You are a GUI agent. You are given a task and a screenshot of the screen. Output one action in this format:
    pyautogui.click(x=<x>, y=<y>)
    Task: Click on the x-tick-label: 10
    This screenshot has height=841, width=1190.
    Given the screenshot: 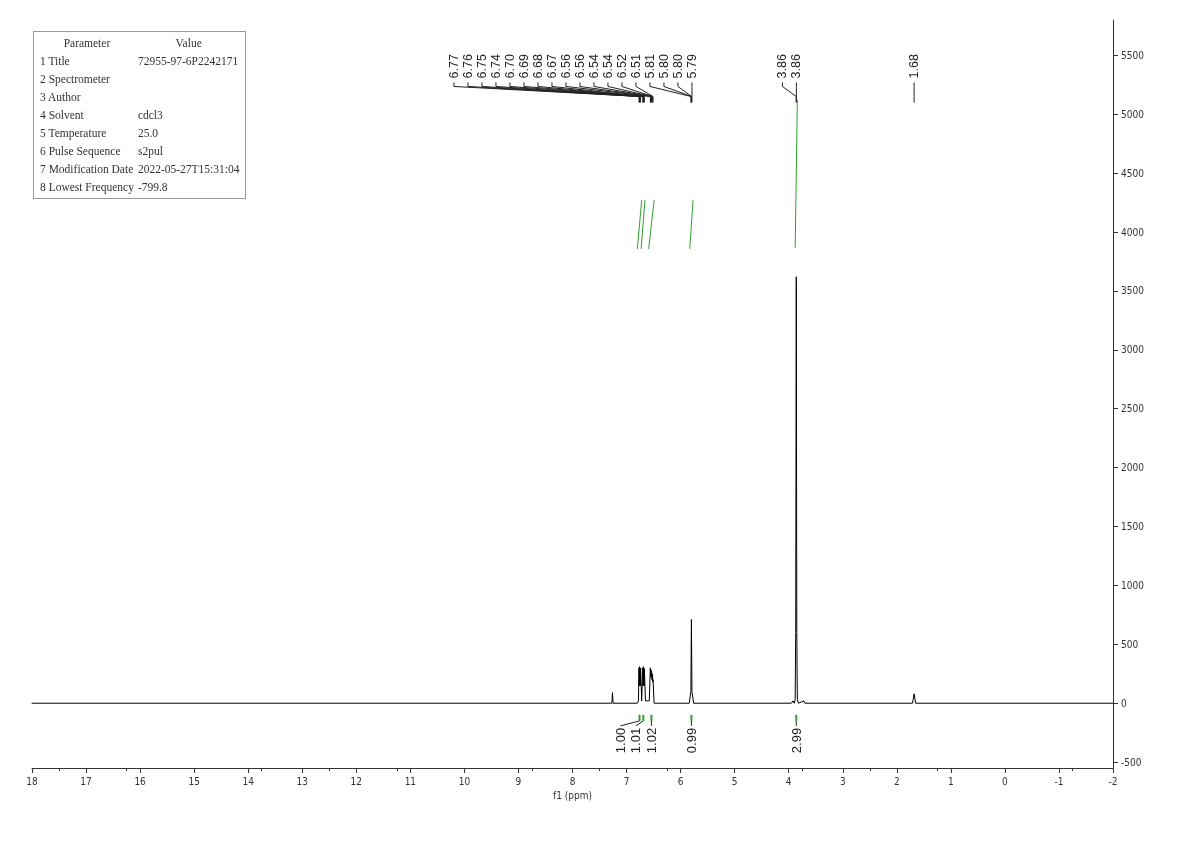 What is the action you would take?
    pyautogui.click(x=464, y=781)
    